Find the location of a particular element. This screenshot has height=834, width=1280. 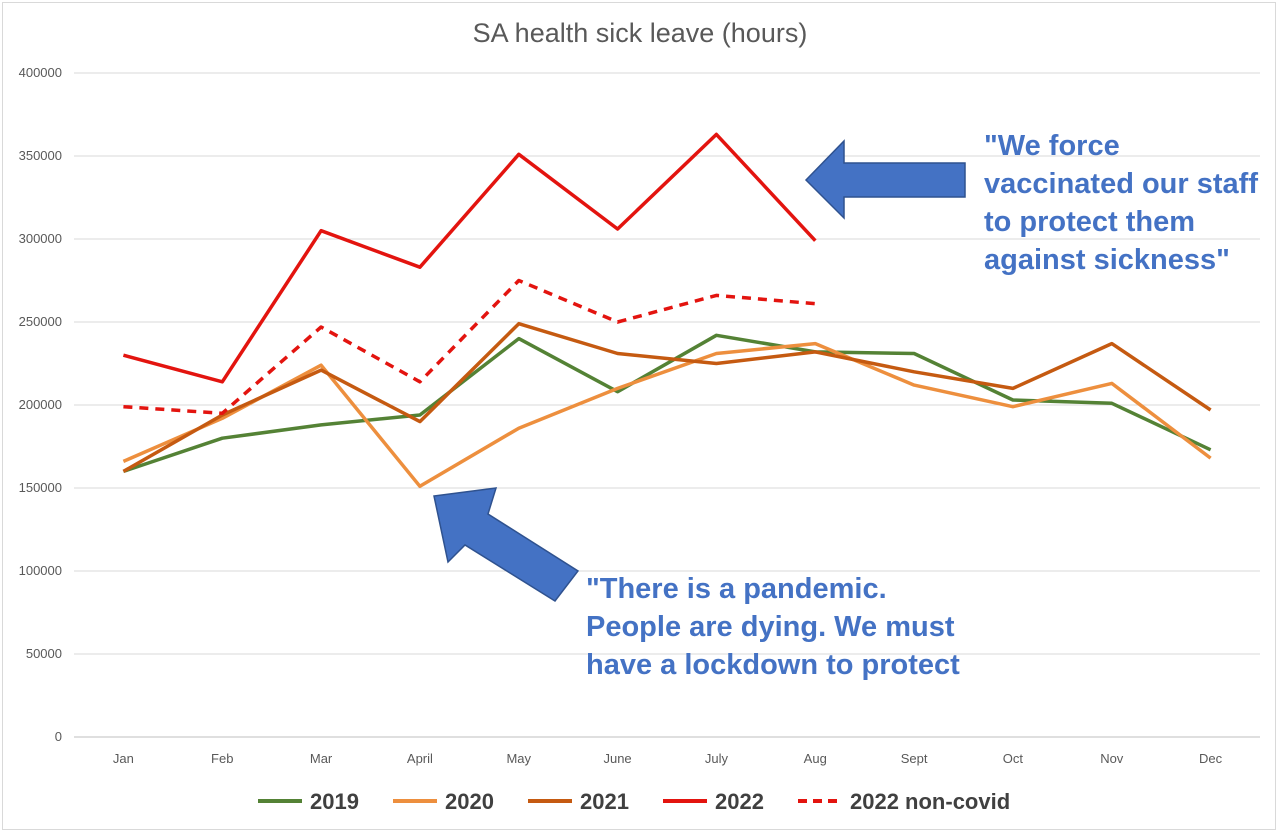

arrow-up-left-icon is located at coordinates (506, 544).